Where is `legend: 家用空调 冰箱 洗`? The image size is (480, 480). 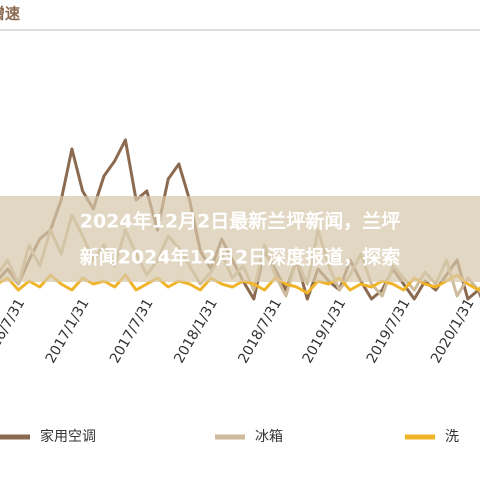 legend: 家用空调 冰箱 洗 is located at coordinates (229, 436).